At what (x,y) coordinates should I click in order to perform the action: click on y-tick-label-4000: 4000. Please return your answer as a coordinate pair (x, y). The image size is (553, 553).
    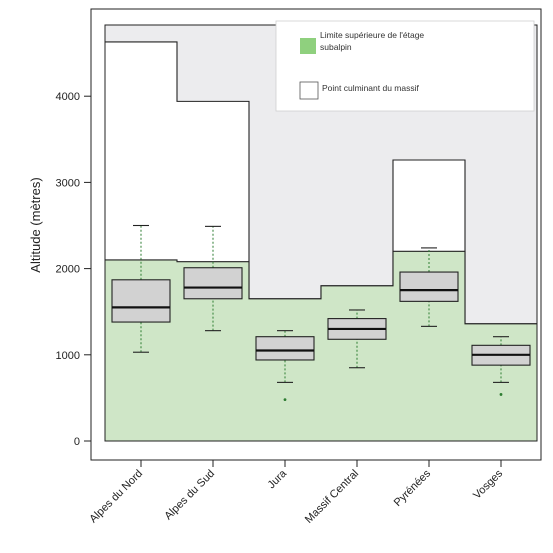
    Looking at the image, I should click on (68, 97).